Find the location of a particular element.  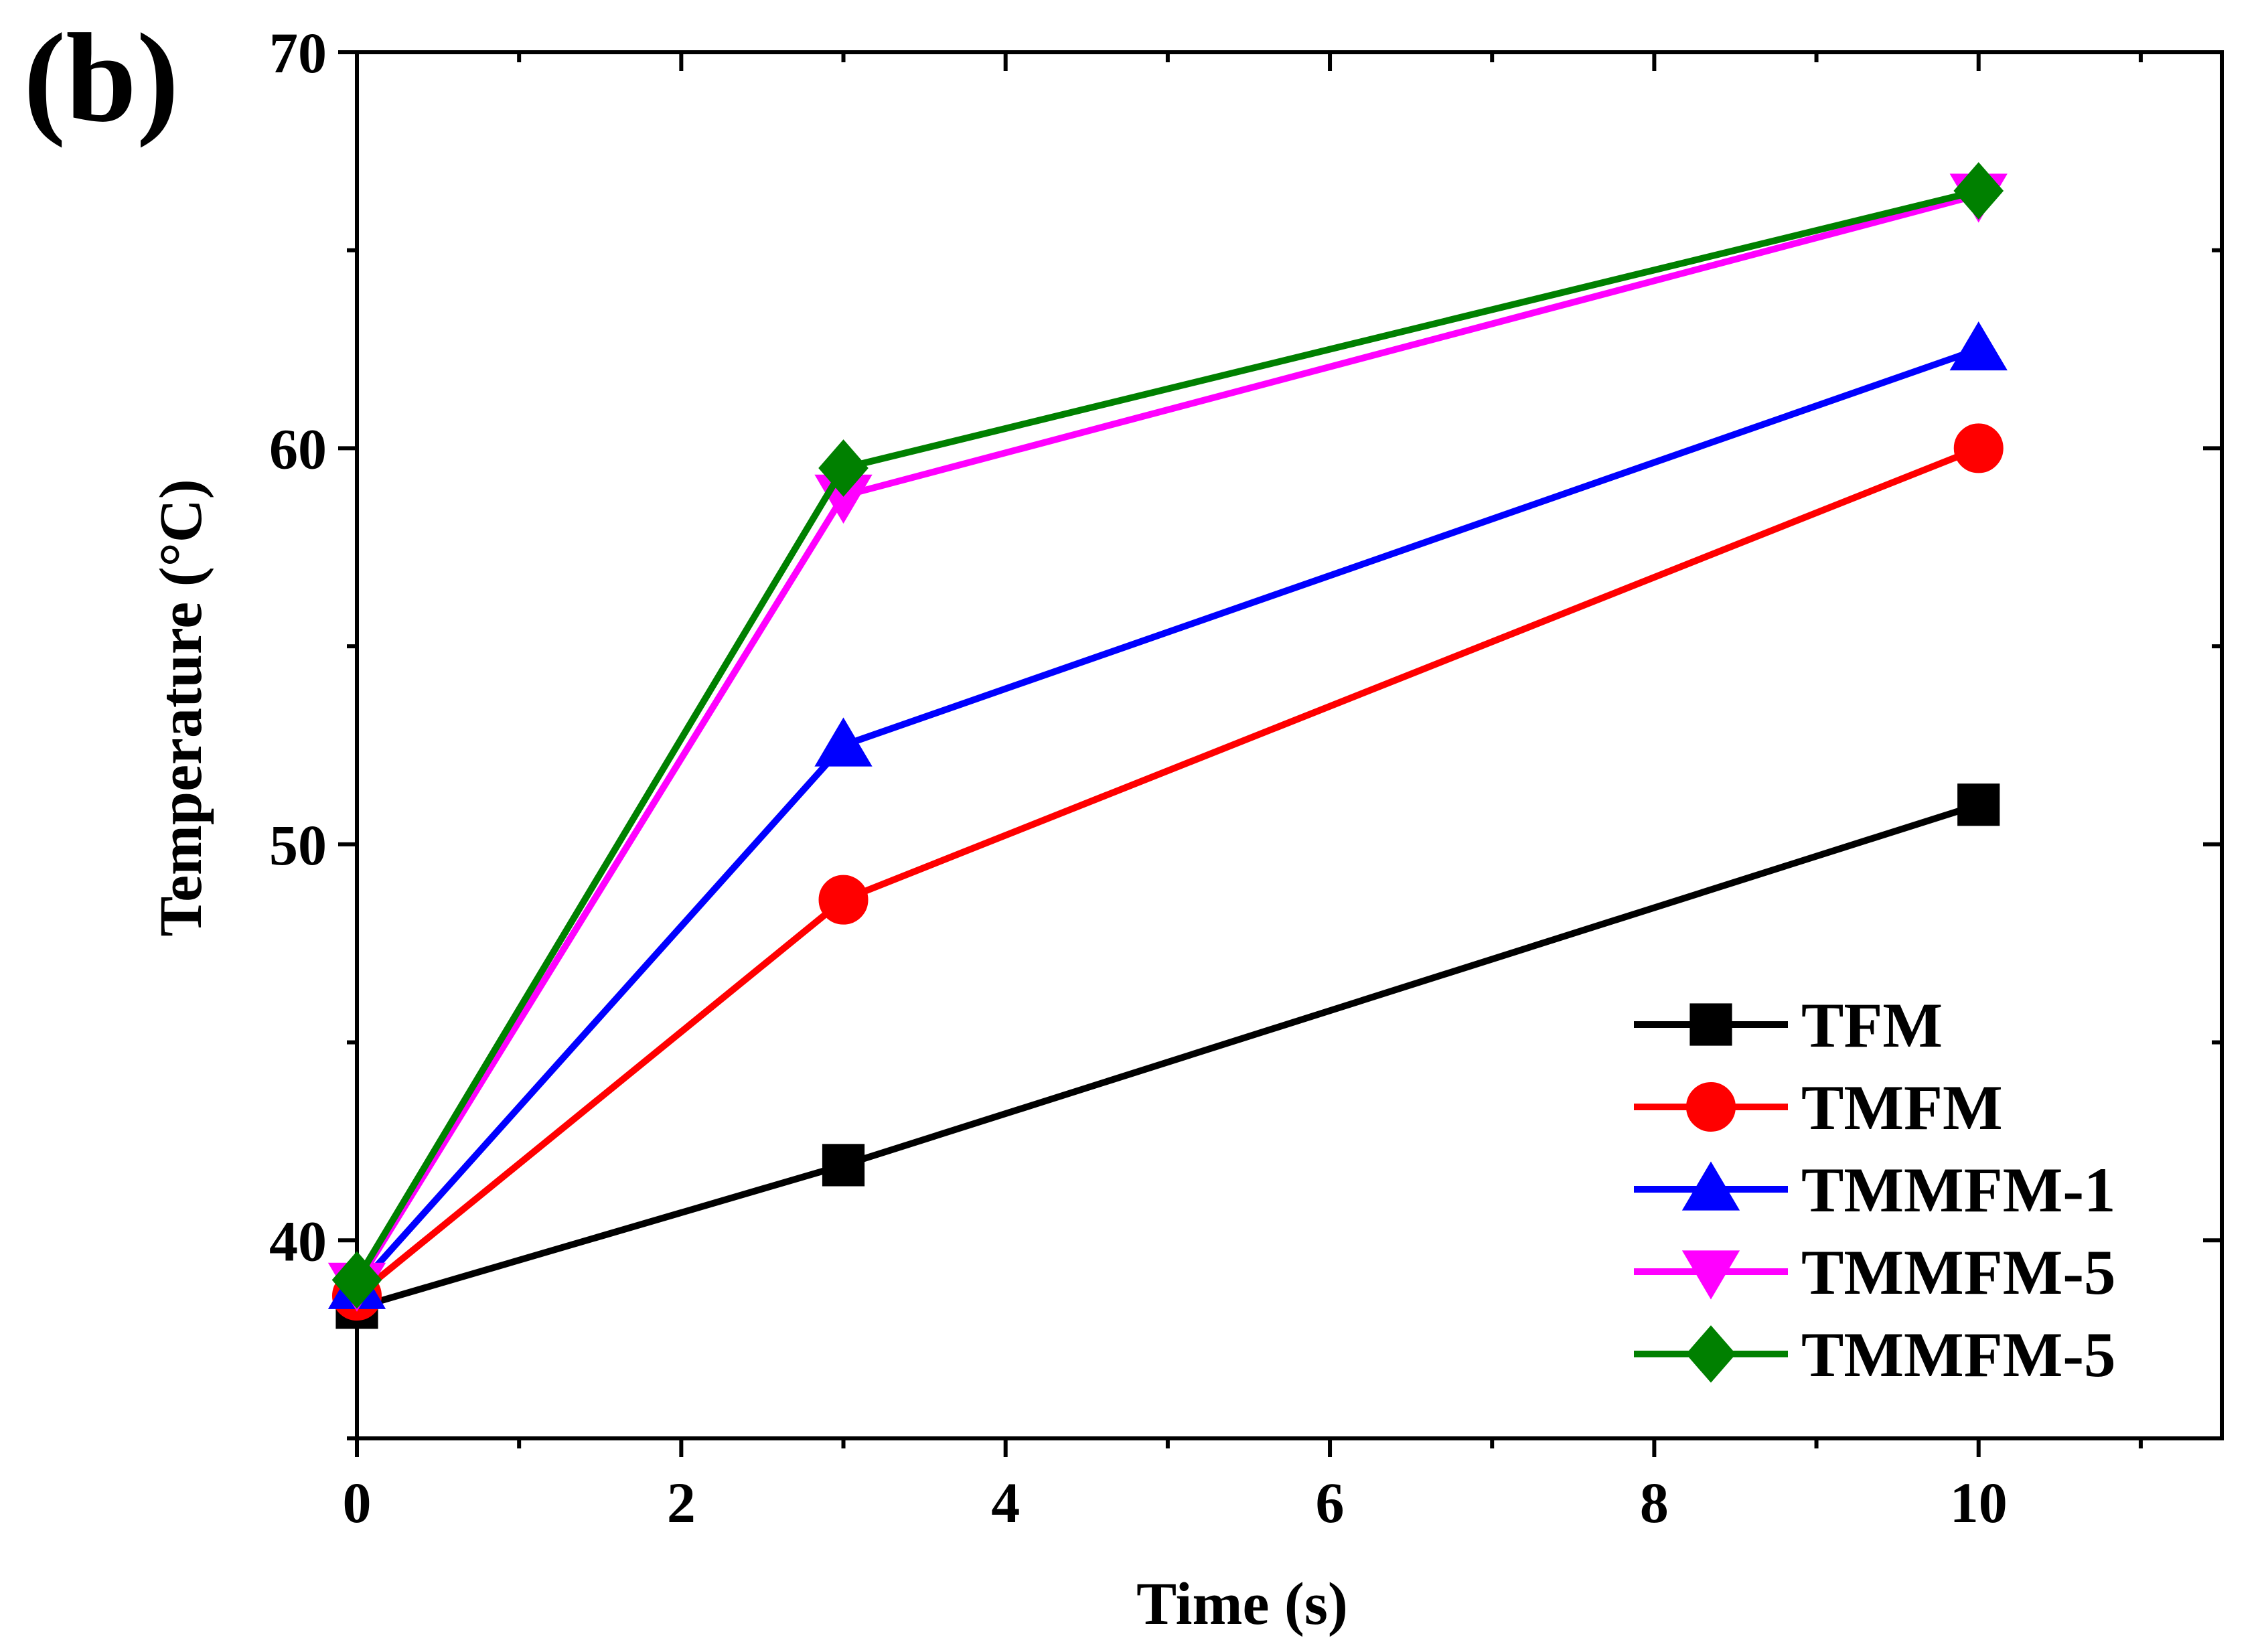

panel-label: (b) is located at coordinates (101, 78).